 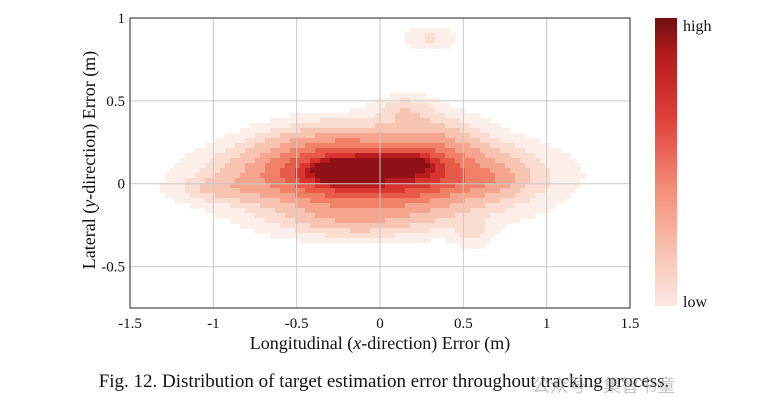 What do you see at coordinates (697, 26) in the screenshot?
I see `colorbar-high-label: high` at bounding box center [697, 26].